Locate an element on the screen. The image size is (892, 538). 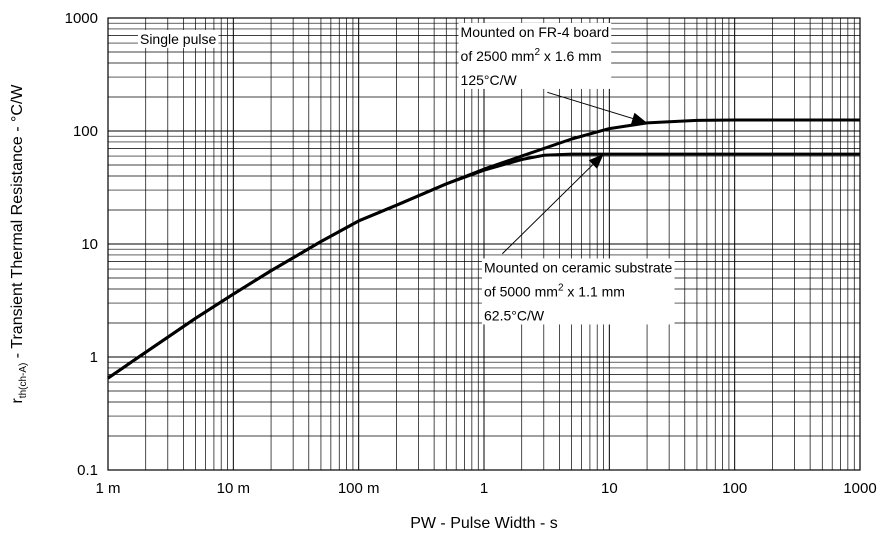
x-tick-label: 100 m is located at coordinates (359, 488).